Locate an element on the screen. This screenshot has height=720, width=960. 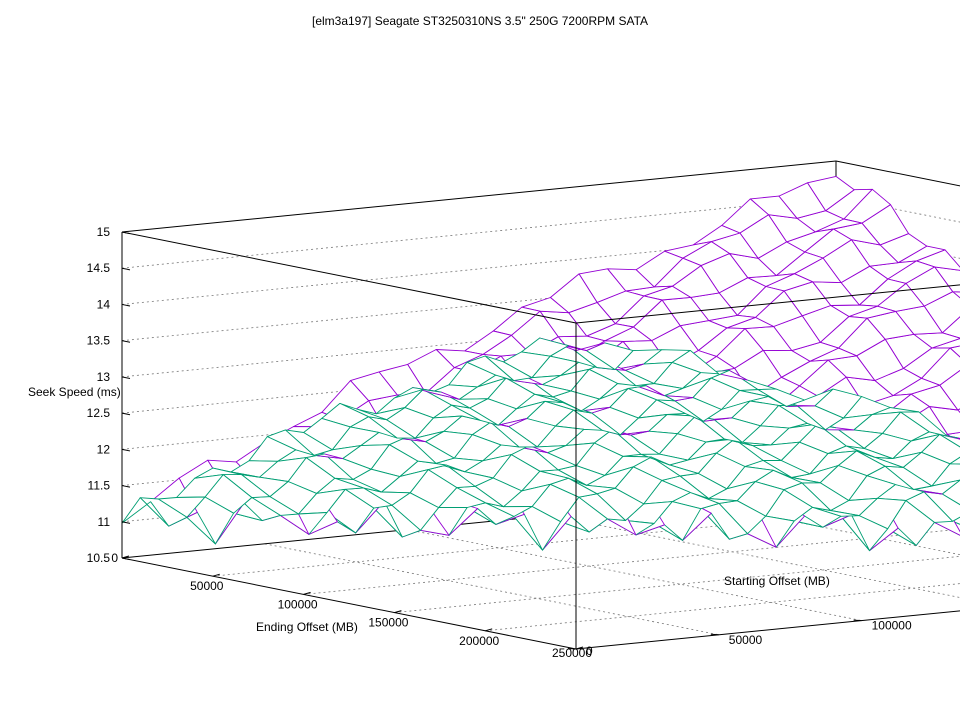
z-tick-label: 12.5 is located at coordinates (99, 413).